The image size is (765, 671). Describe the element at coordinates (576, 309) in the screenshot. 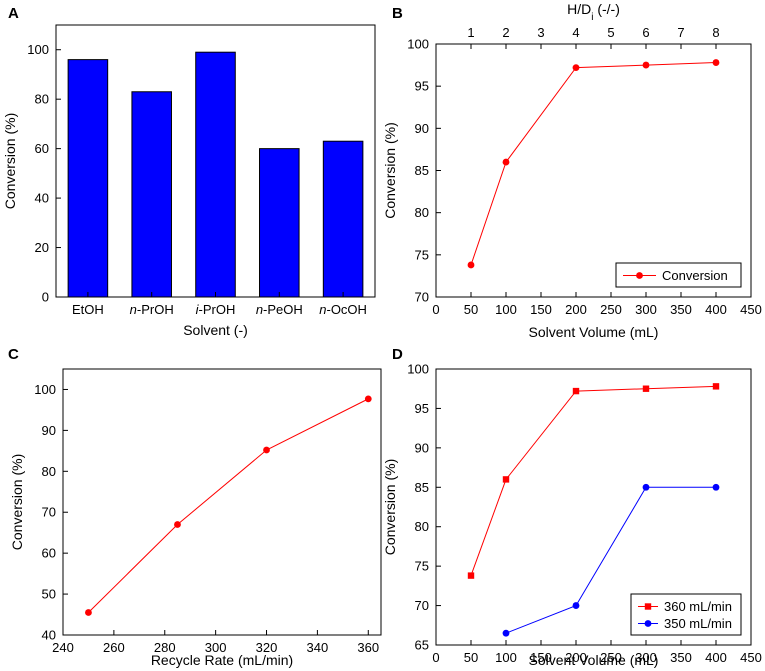

I see `x-tick-label: 200` at that location.